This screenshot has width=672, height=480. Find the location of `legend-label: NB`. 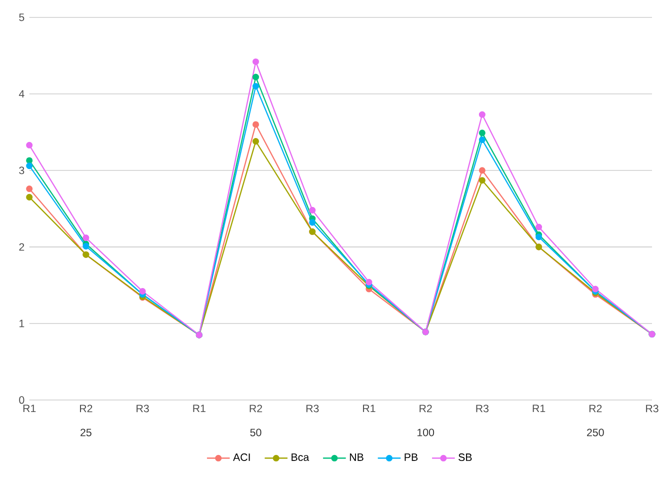

legend-label: NB is located at coordinates (357, 457).